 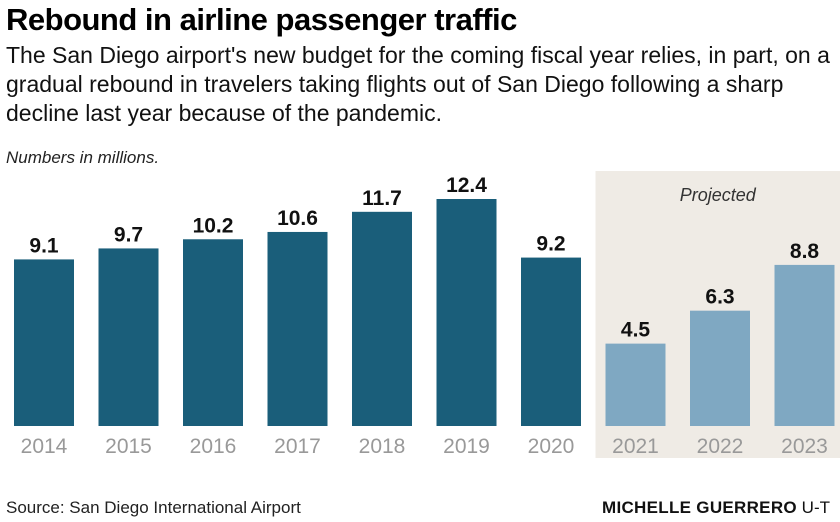 I want to click on value-label-2017: 10.6, so click(x=297, y=218).